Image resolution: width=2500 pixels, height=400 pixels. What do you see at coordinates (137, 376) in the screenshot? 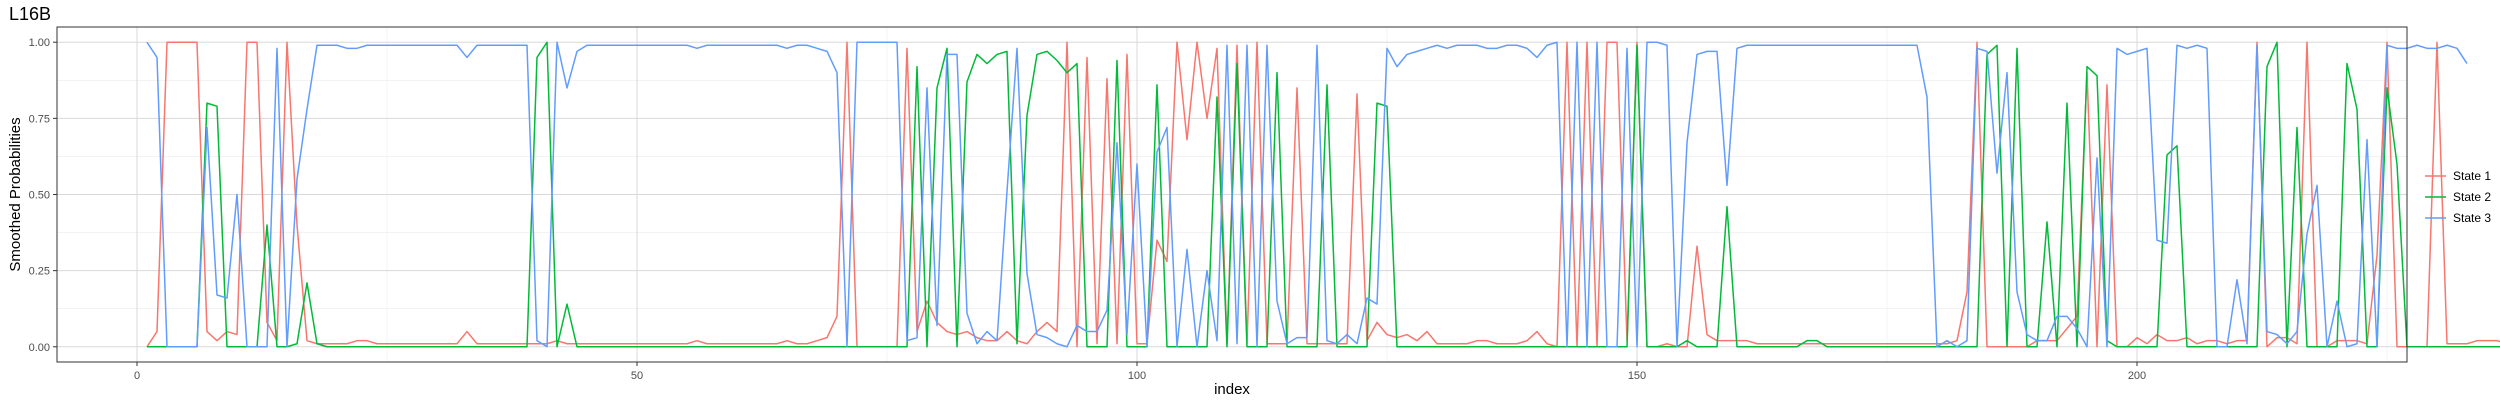
I see `x-tick-label: 0` at bounding box center [137, 376].